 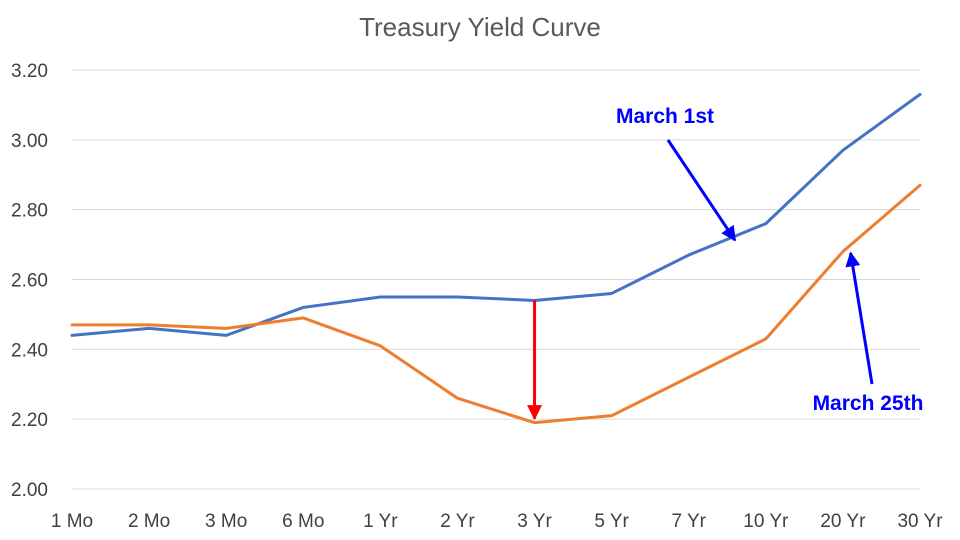 I want to click on y-axis: 2.00 2.20 2.40 2.60 2.80 3.00 3.20, so click(x=29, y=281).